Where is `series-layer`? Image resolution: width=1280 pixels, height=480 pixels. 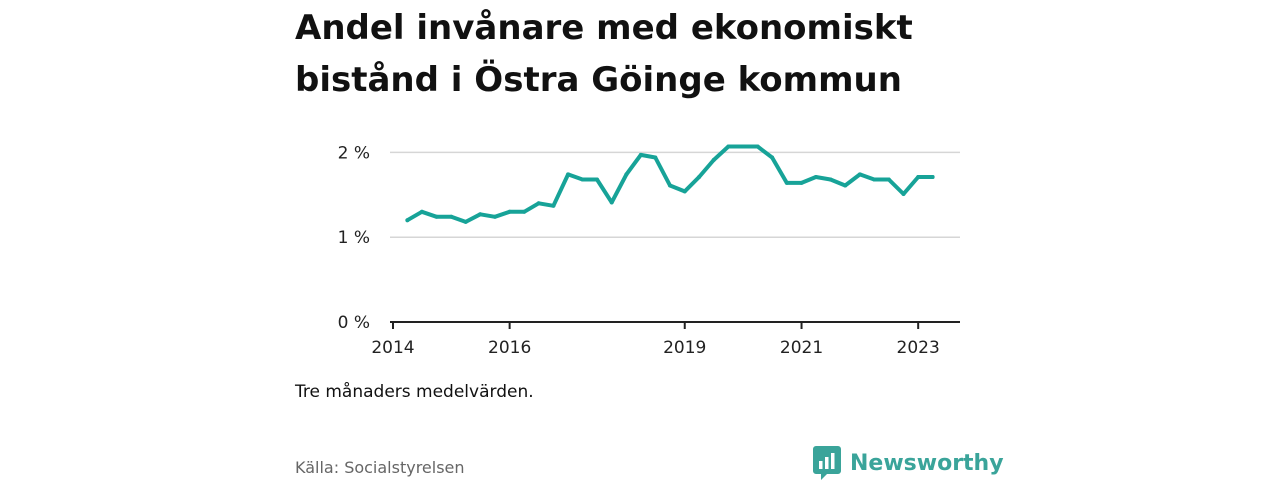
series-layer is located at coordinates (670, 184).